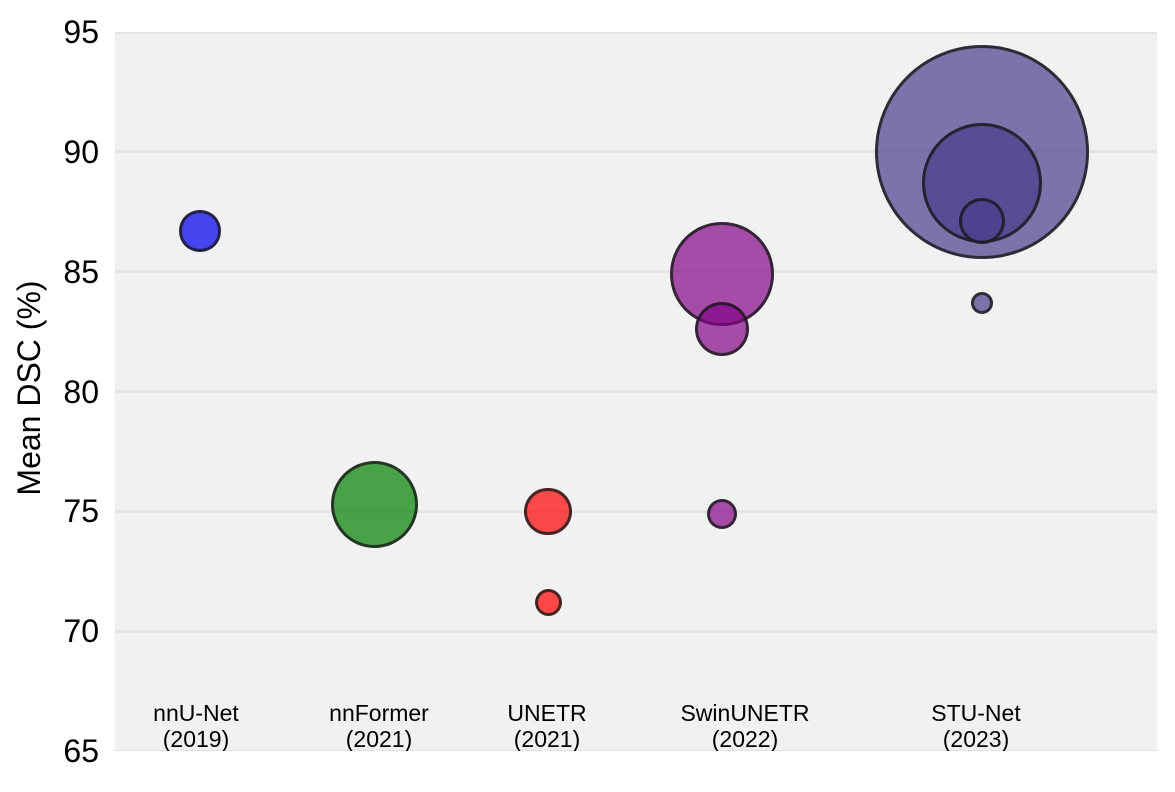 The width and height of the screenshot is (1175, 792). Describe the element at coordinates (745, 713) in the screenshot. I see `category-name: SwinUNETR` at that location.